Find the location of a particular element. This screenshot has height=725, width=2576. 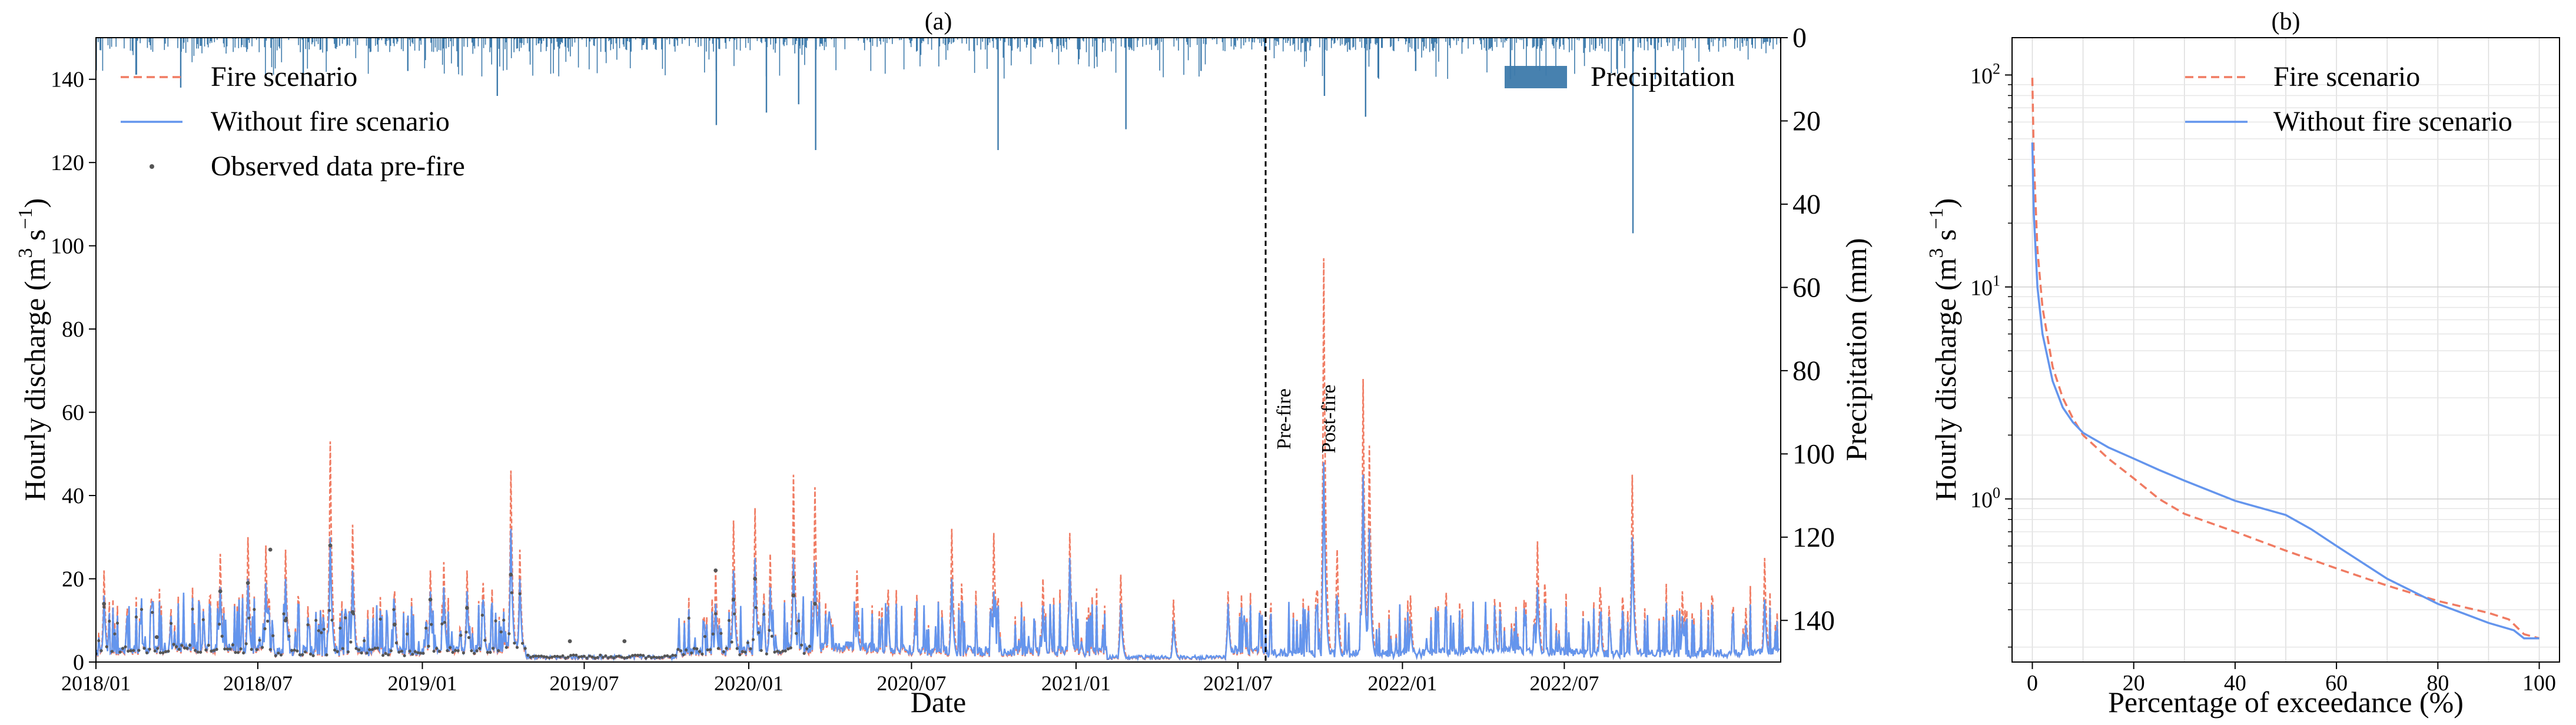

x-tick-label: 2022/01 is located at coordinates (1402, 683).